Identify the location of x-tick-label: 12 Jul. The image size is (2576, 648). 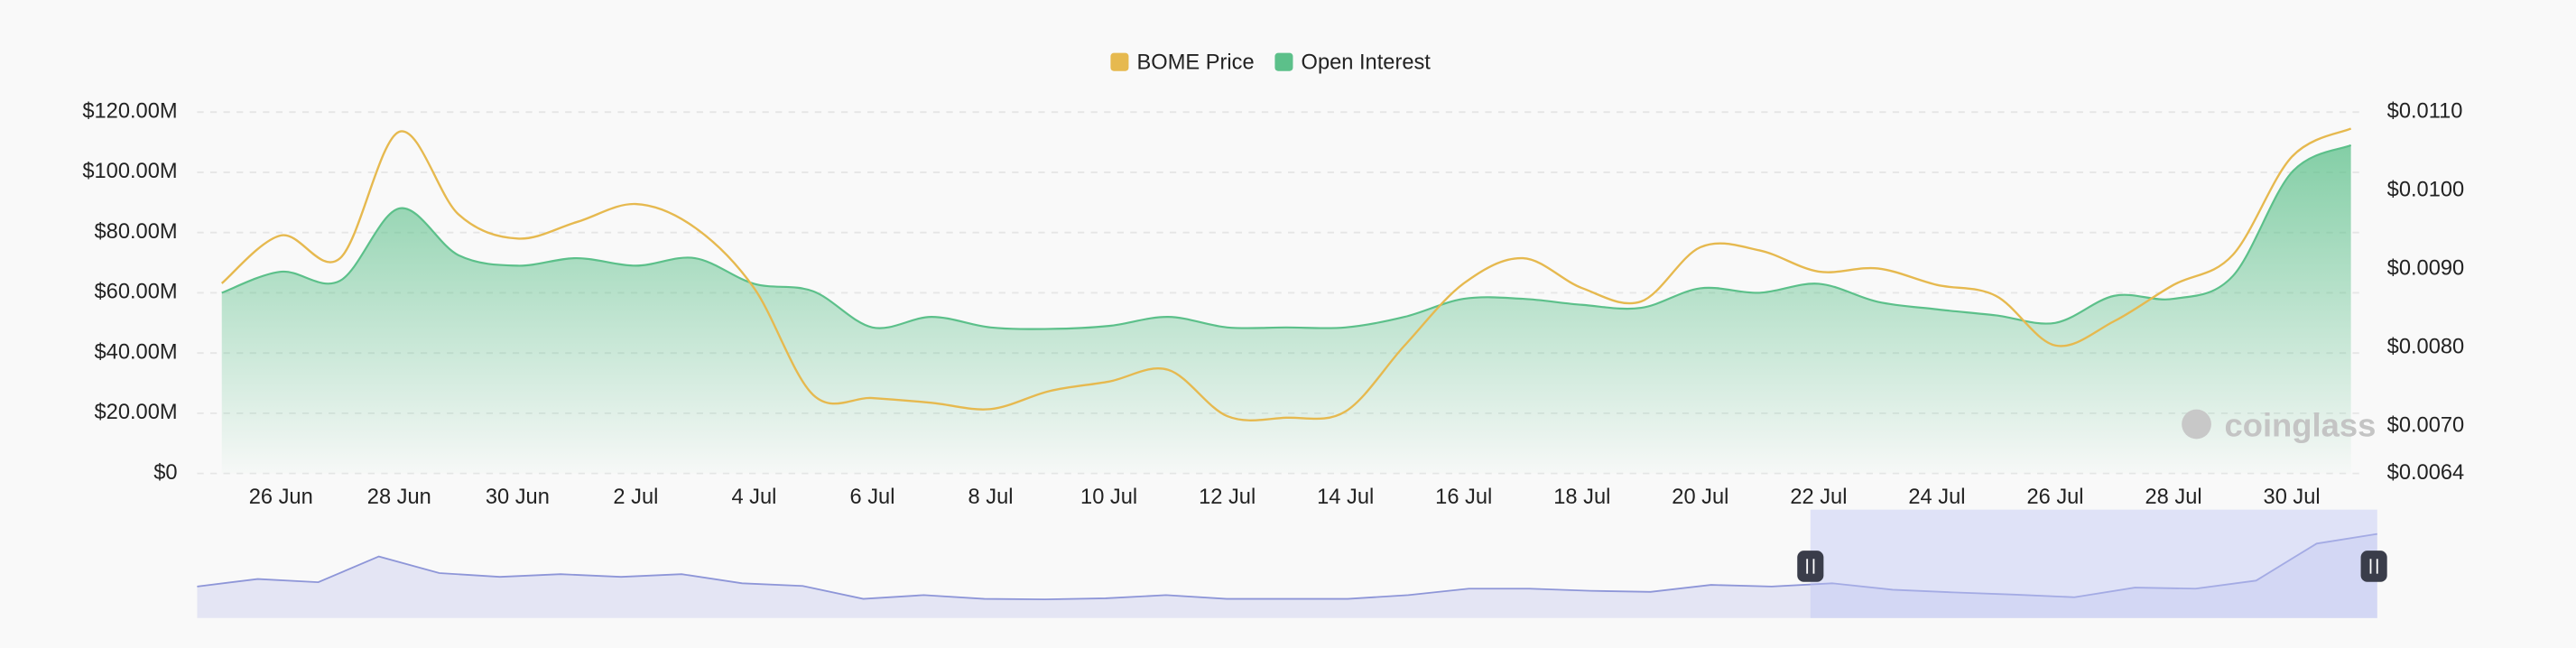
(1227, 498).